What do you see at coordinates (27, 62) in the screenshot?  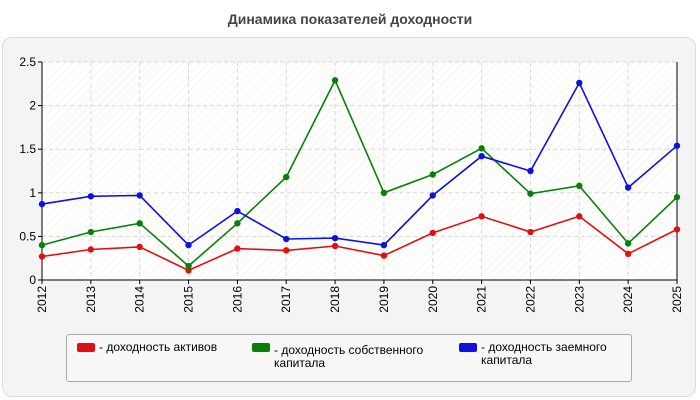 I see `y-tick-label: 2.5` at bounding box center [27, 62].